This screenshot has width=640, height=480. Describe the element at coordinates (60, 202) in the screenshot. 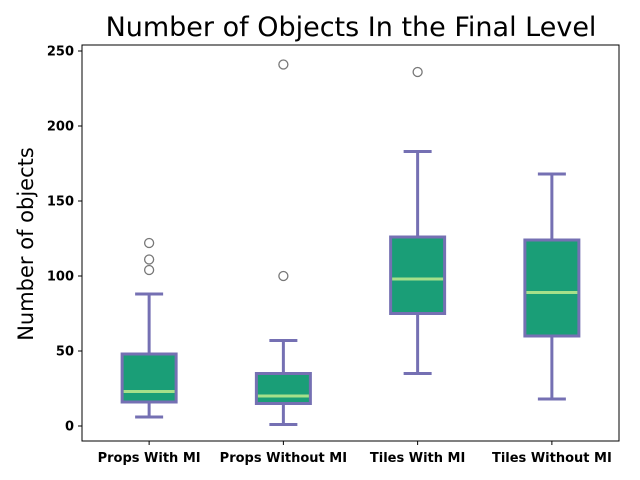

I see `y-tick-label: 150` at that location.